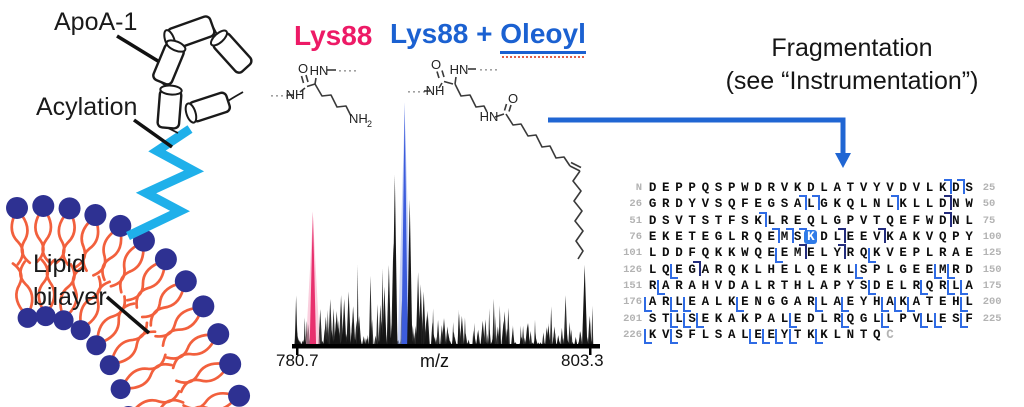 This screenshot has width=1024, height=407. I want to click on sequence-row: 151 R A R A H V D A L R T H L A P Y S D E L R Q R L A 175, so click(814, 287).